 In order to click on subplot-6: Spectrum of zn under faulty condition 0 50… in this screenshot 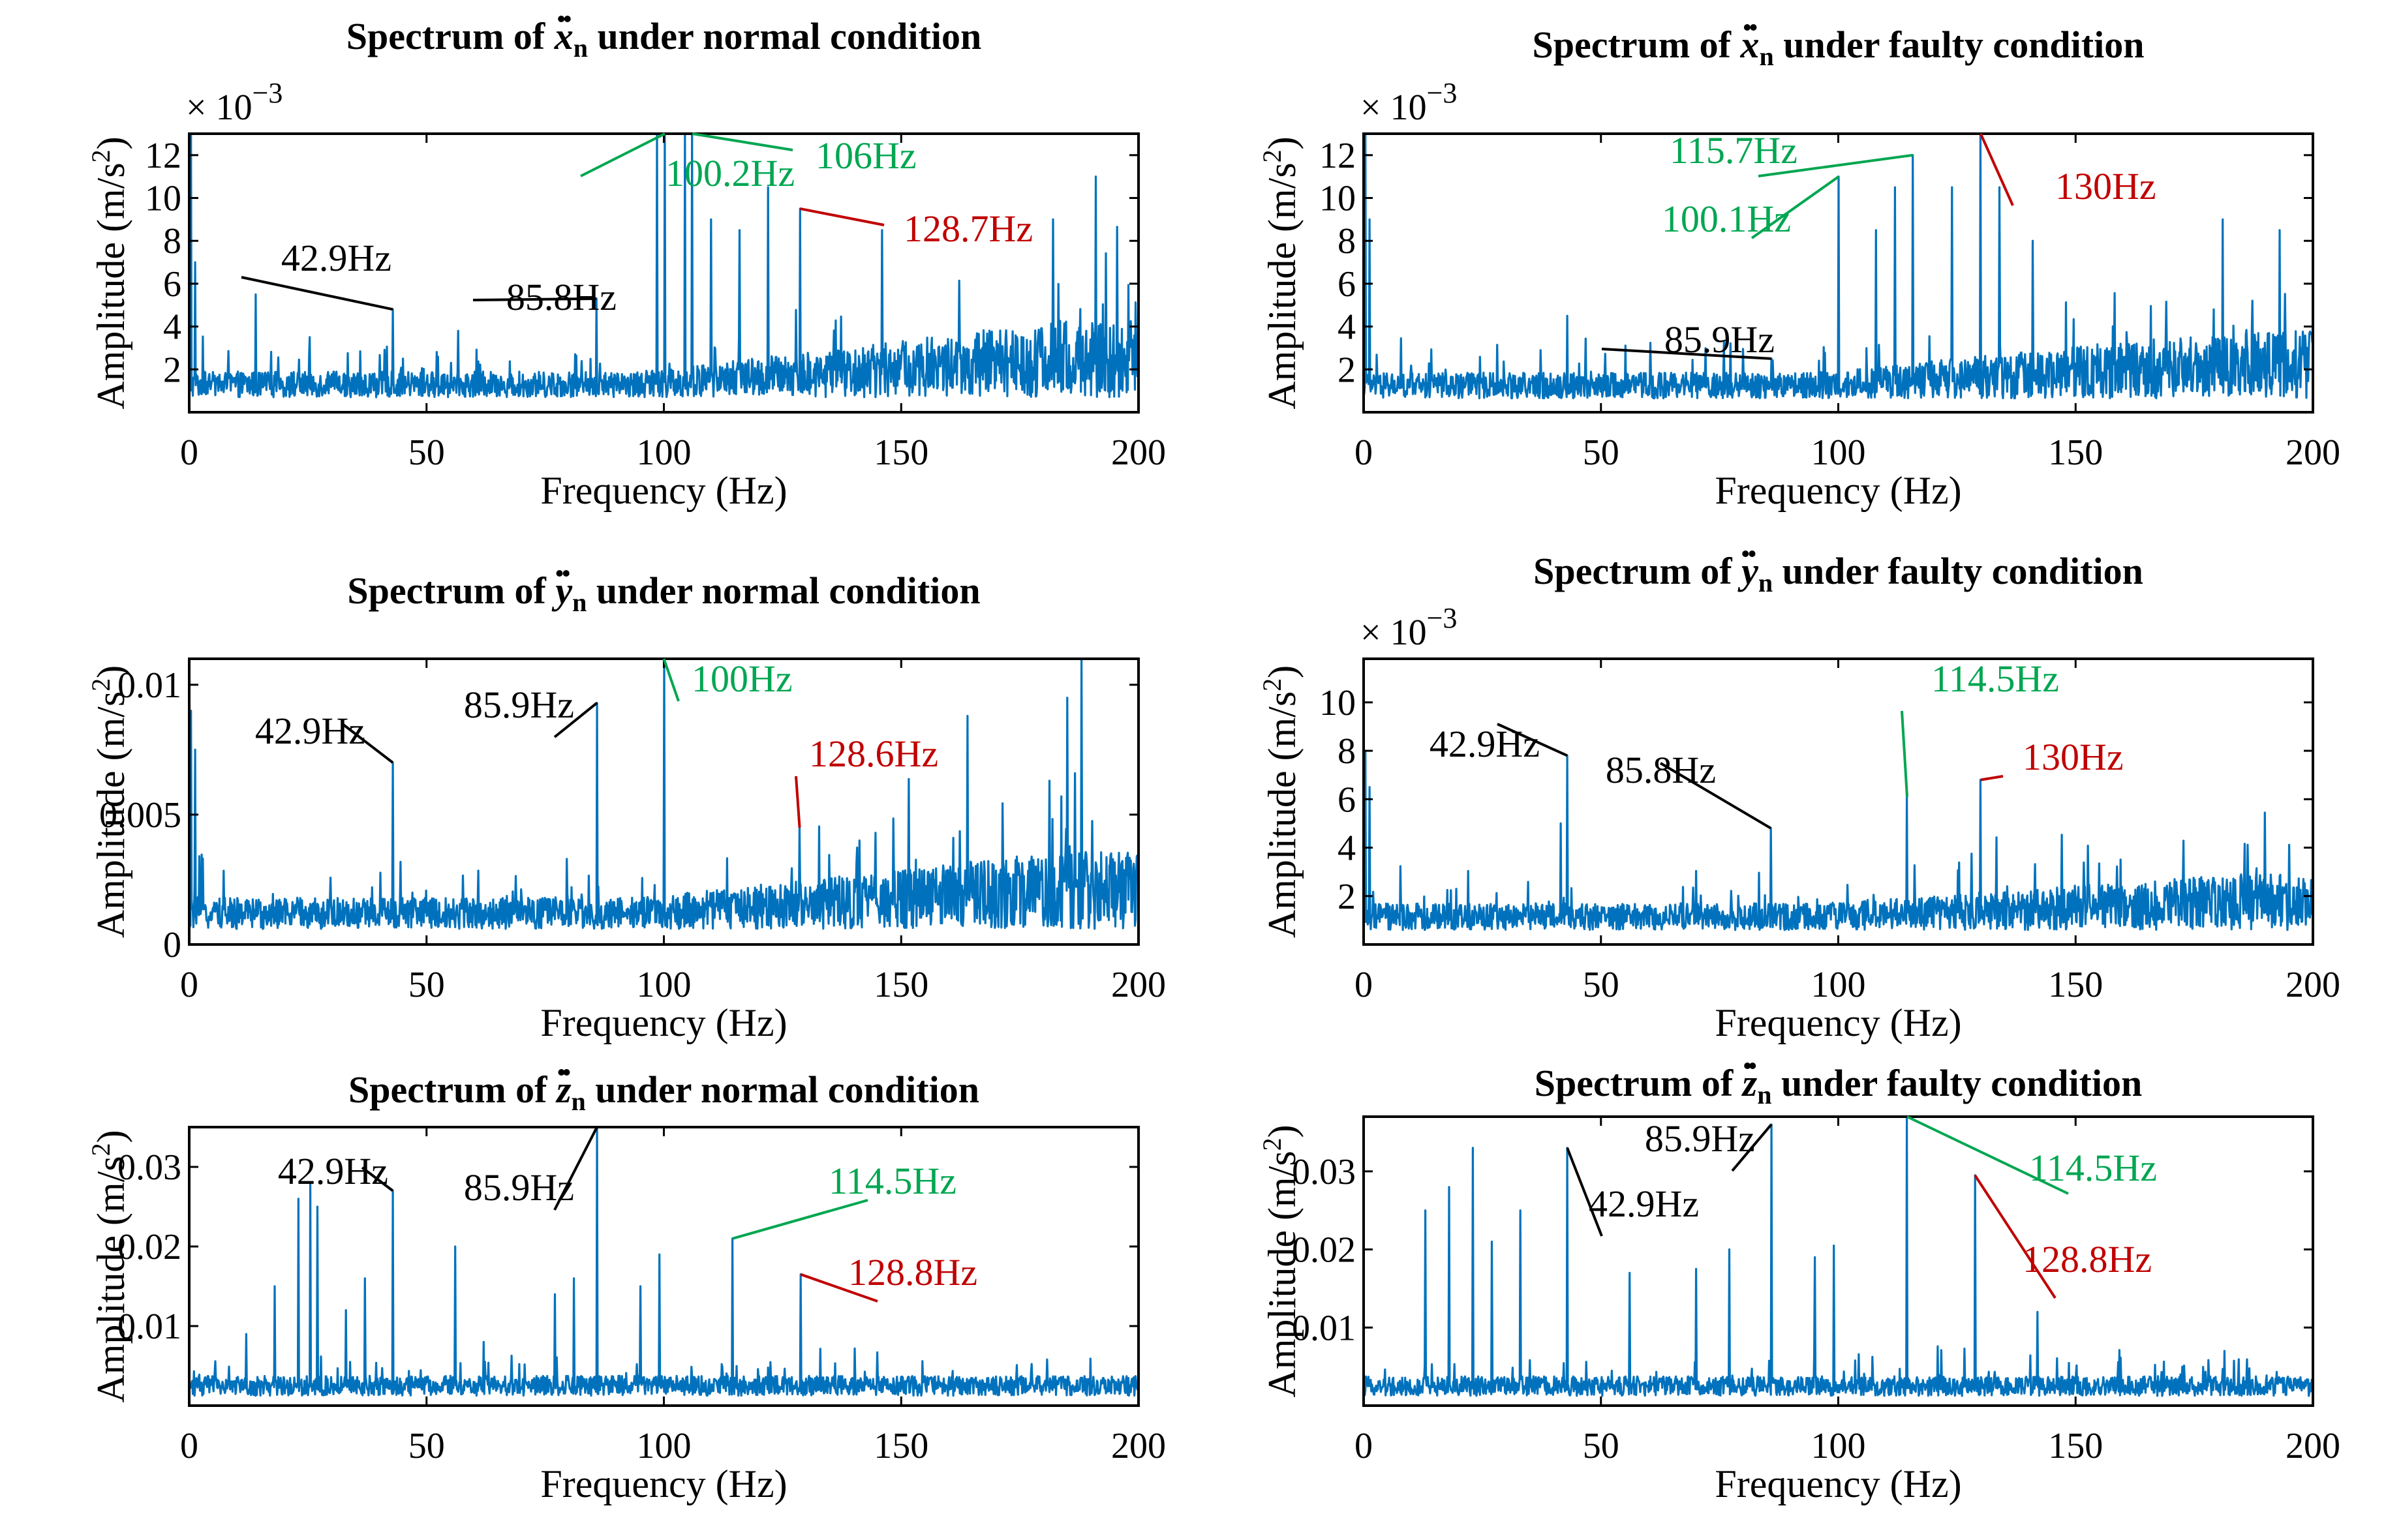, I will do `click(1798, 1283)`.